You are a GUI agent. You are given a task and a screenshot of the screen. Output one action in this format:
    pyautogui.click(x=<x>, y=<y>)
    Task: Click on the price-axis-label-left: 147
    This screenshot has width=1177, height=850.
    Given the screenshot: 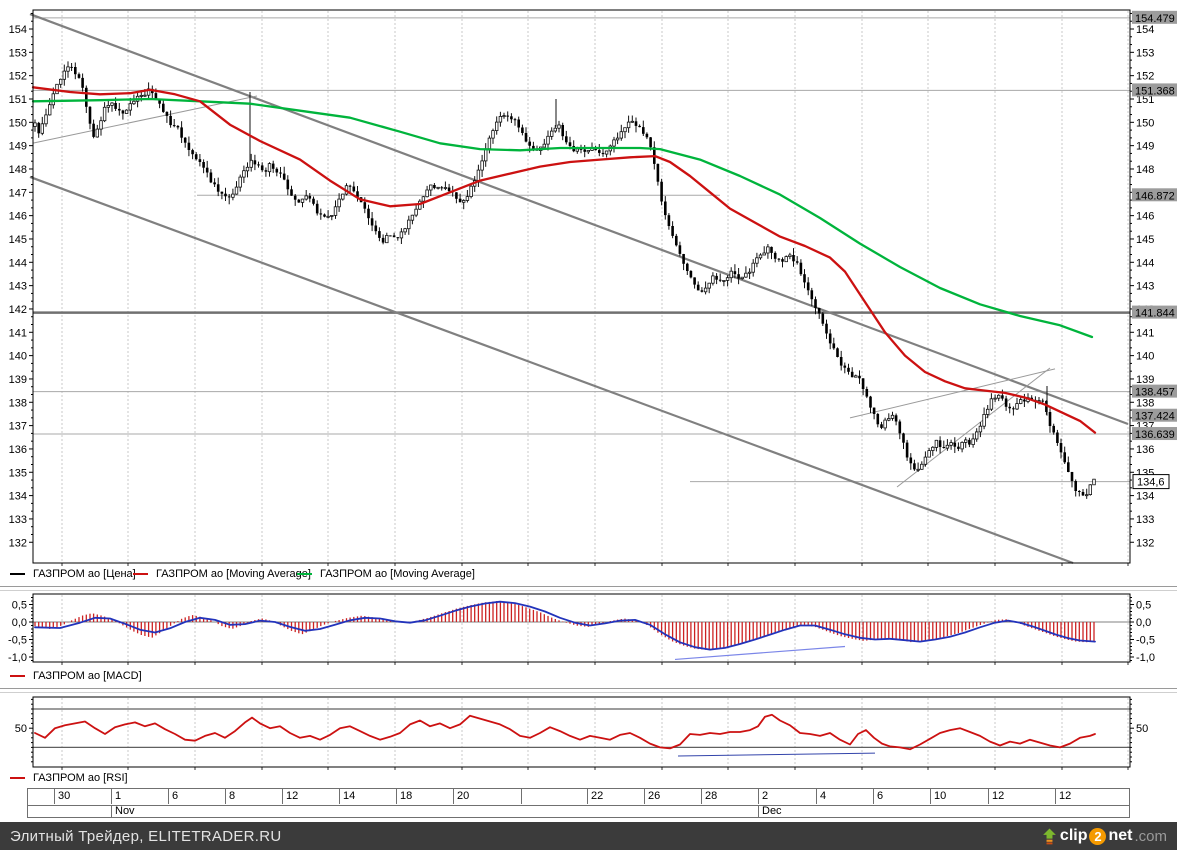 What is the action you would take?
    pyautogui.click(x=18, y=193)
    